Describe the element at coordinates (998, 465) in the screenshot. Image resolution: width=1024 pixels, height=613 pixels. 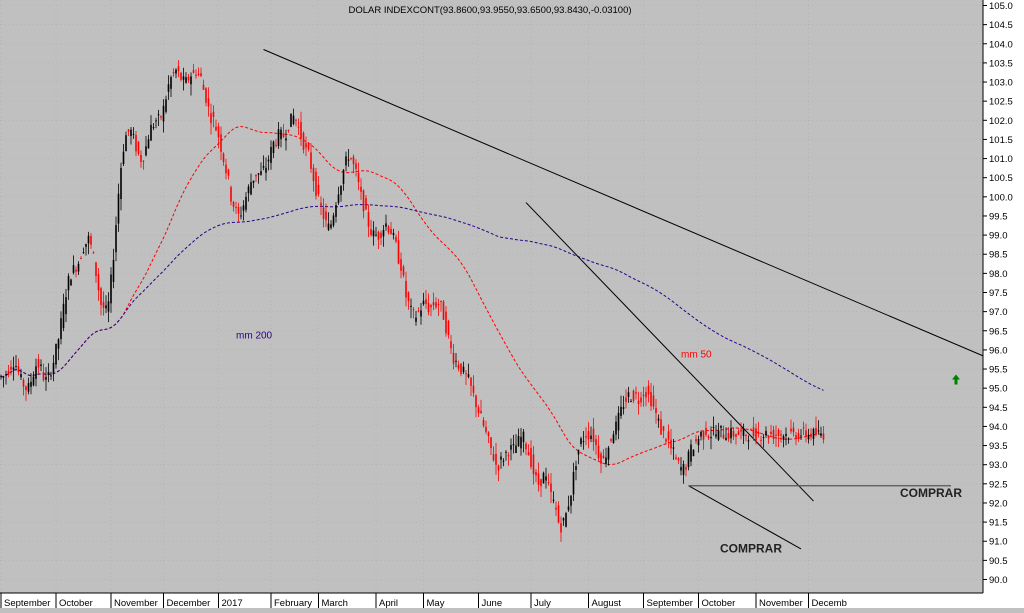
I see `y-tick-label: 93.0` at that location.